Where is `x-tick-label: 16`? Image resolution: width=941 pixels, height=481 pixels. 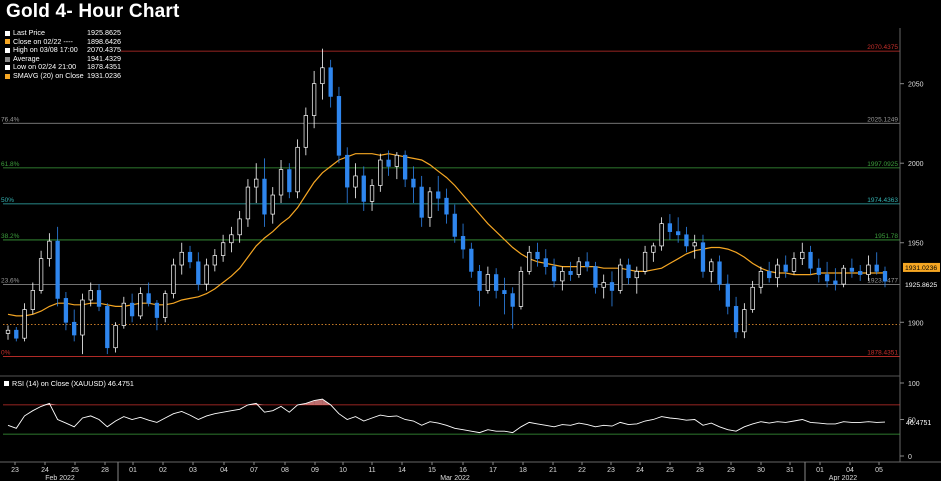 x-tick-label: 16 is located at coordinates (463, 470).